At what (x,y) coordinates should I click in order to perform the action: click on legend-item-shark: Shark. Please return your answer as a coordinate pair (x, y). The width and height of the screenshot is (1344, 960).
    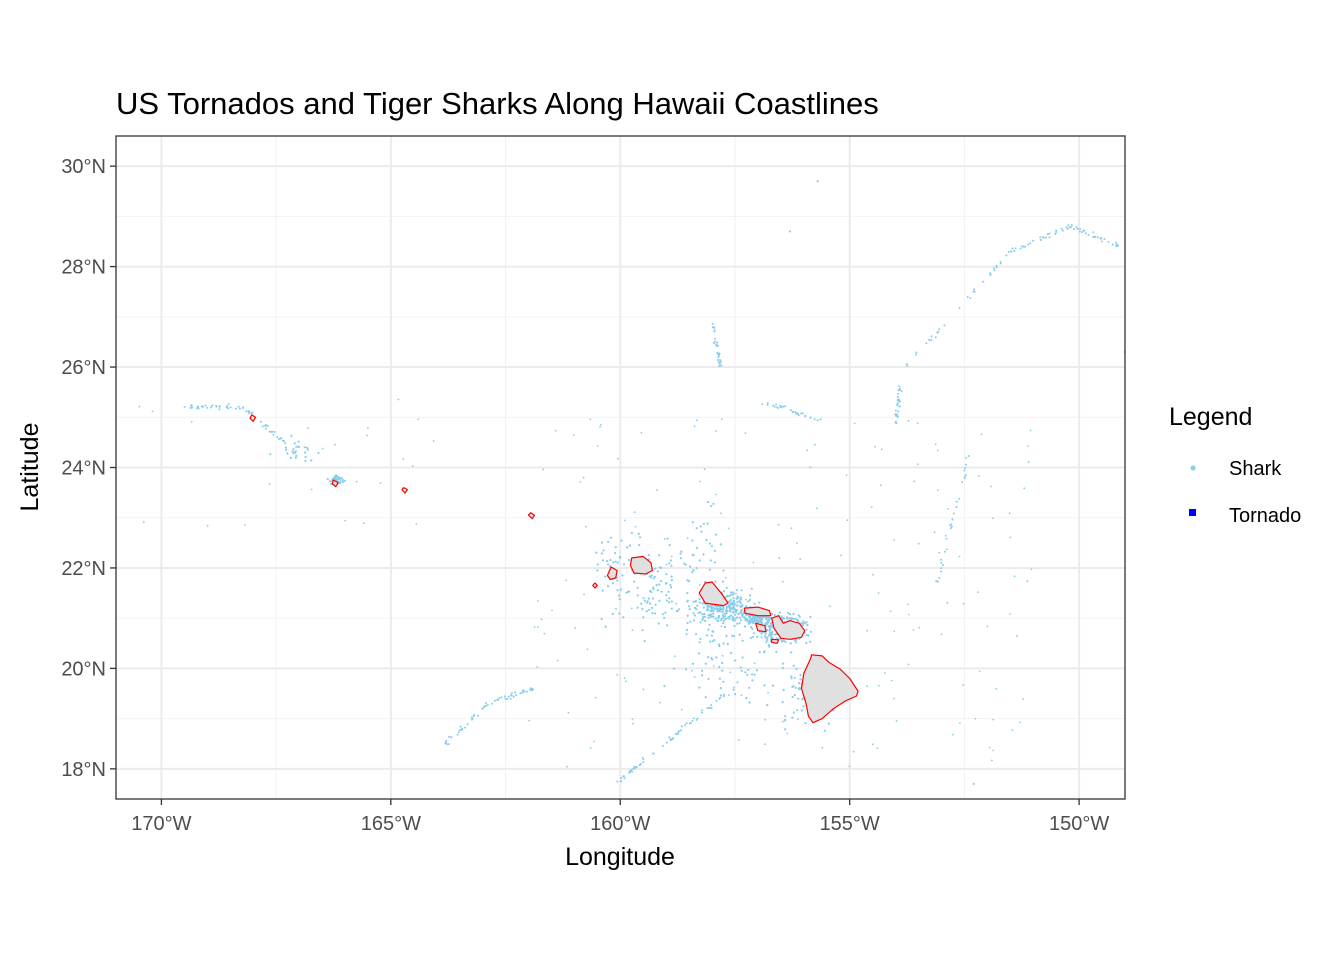
    Looking at the image, I should click on (1236, 469).